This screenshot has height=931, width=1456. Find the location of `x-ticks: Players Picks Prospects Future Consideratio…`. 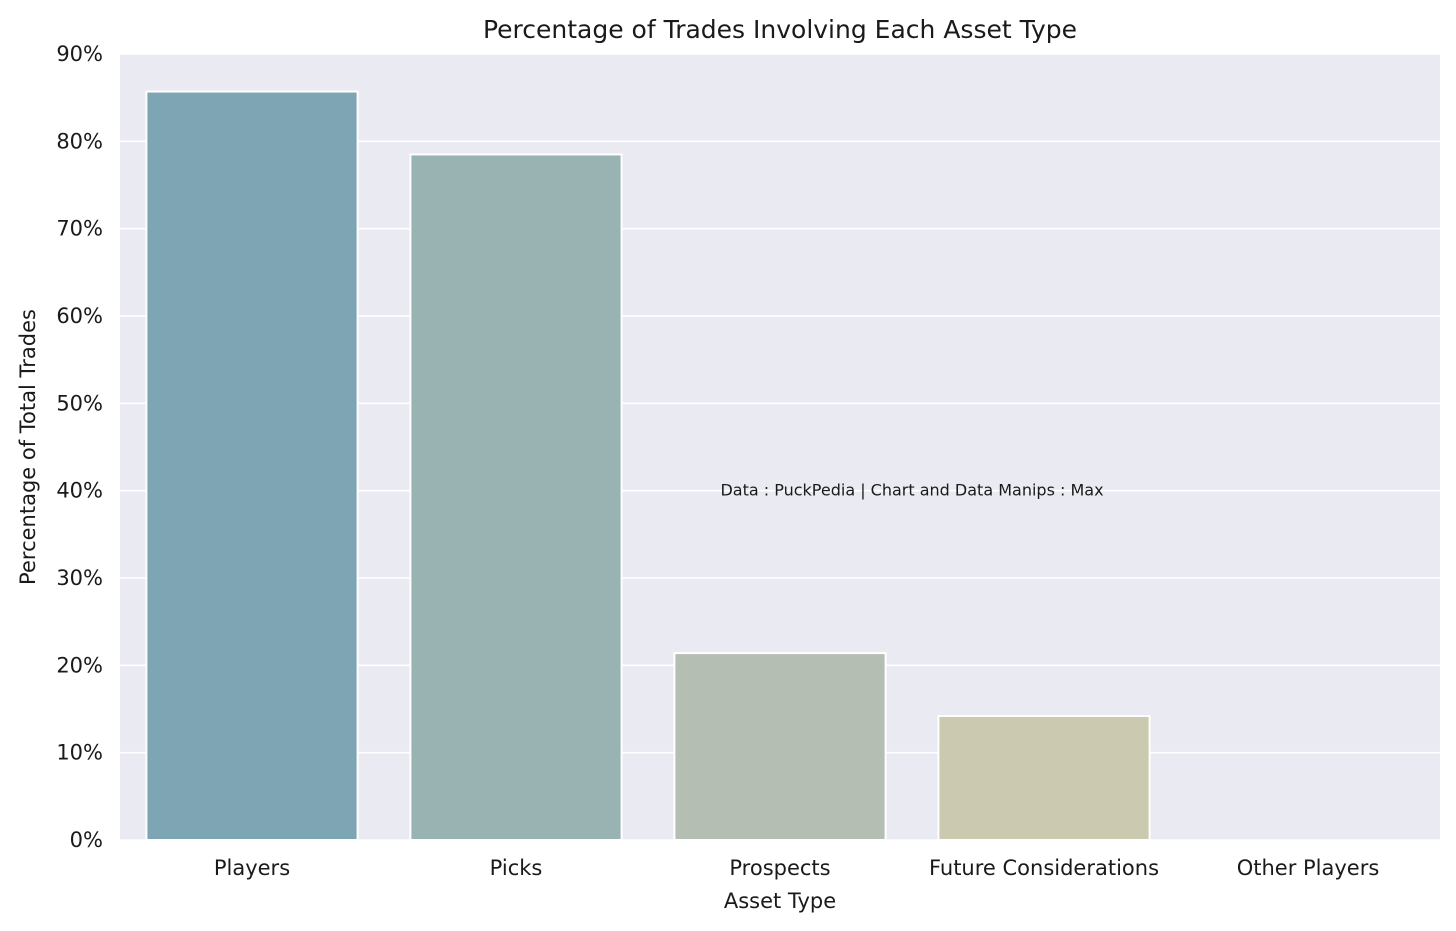

x-ticks: Players Picks Prospects Future Consideratio… is located at coordinates (796, 868).